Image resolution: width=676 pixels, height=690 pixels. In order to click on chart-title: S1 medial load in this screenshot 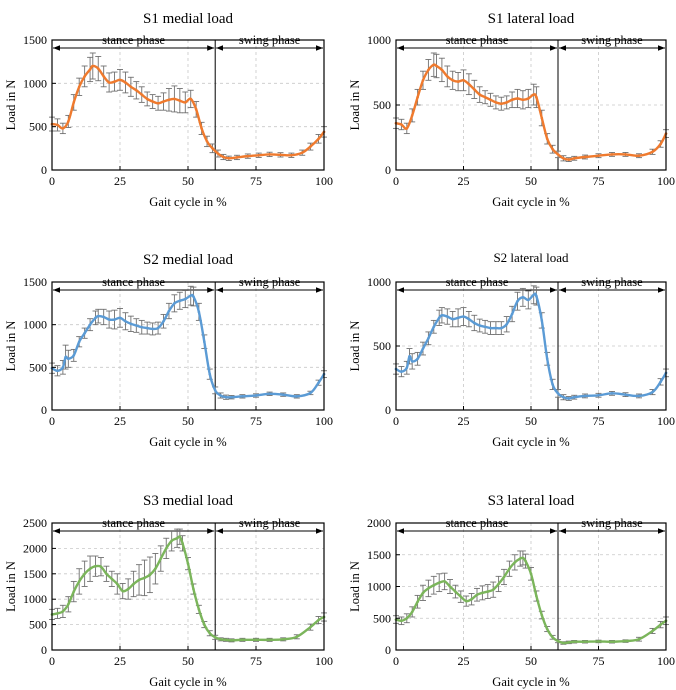, I will do `click(188, 19)`.